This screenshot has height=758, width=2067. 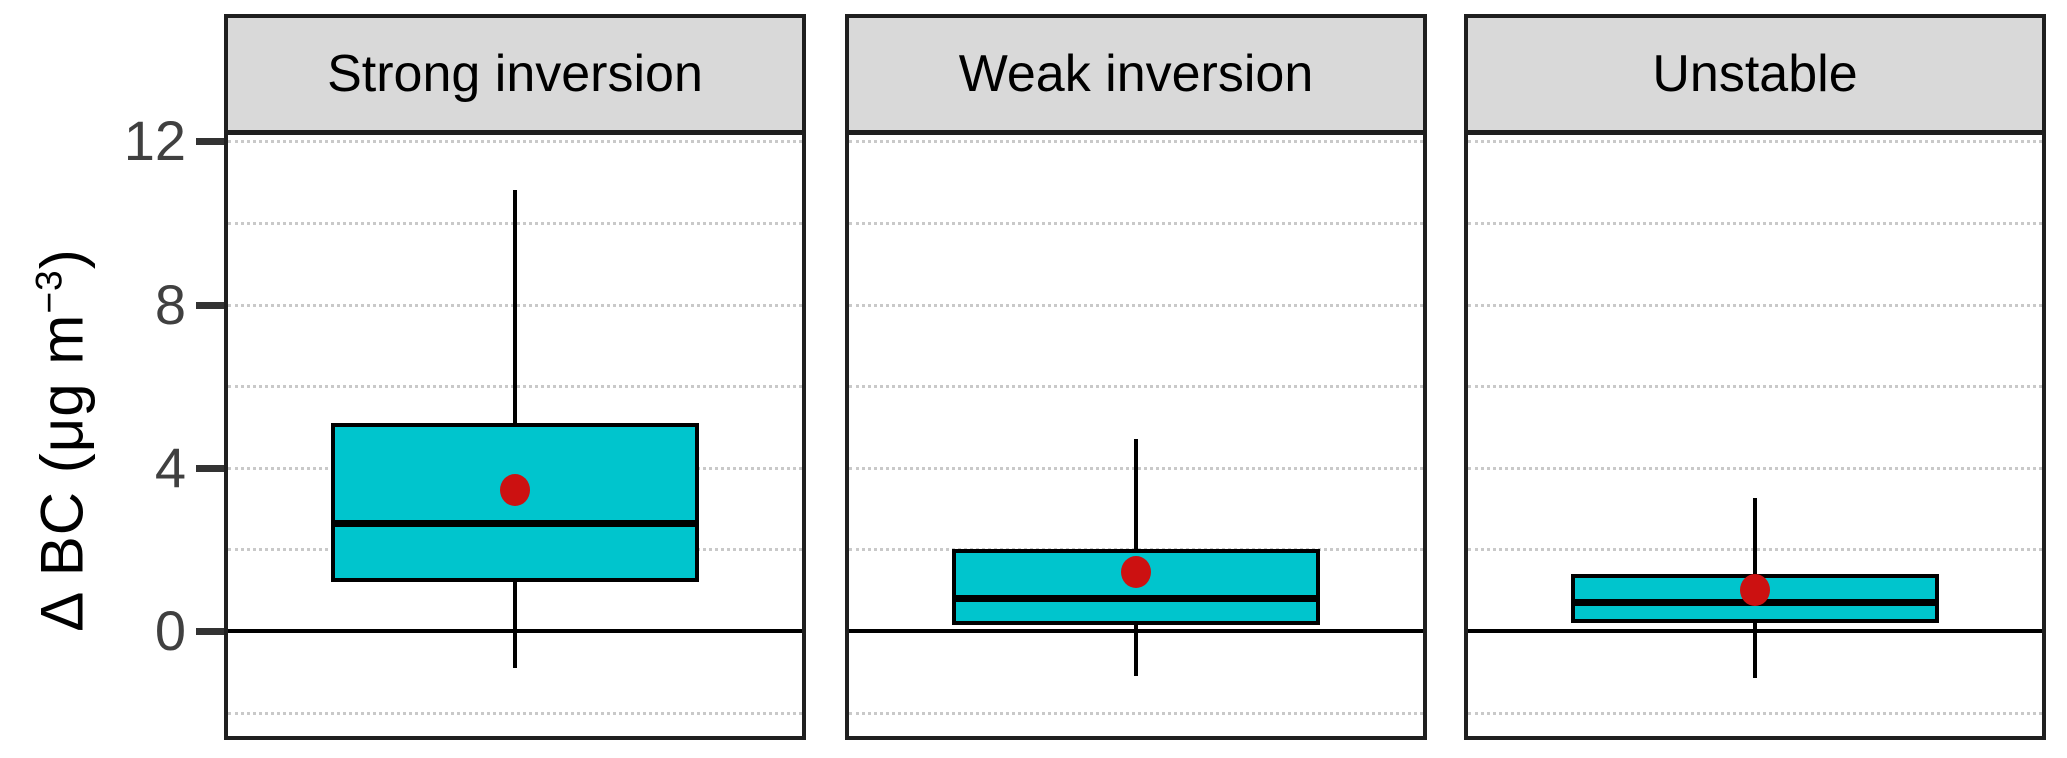 I want to click on facet-header-strong-inversion: Strong inversion, so click(x=515, y=76).